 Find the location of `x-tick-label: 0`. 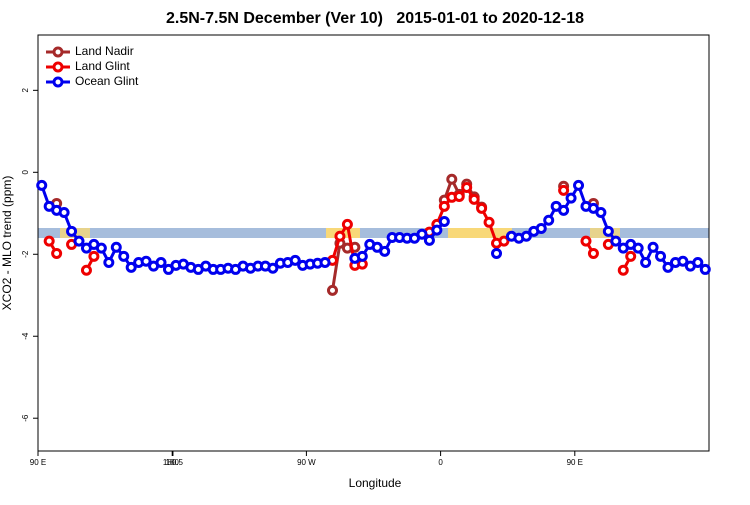

x-tick-label: 0 is located at coordinates (440, 462).